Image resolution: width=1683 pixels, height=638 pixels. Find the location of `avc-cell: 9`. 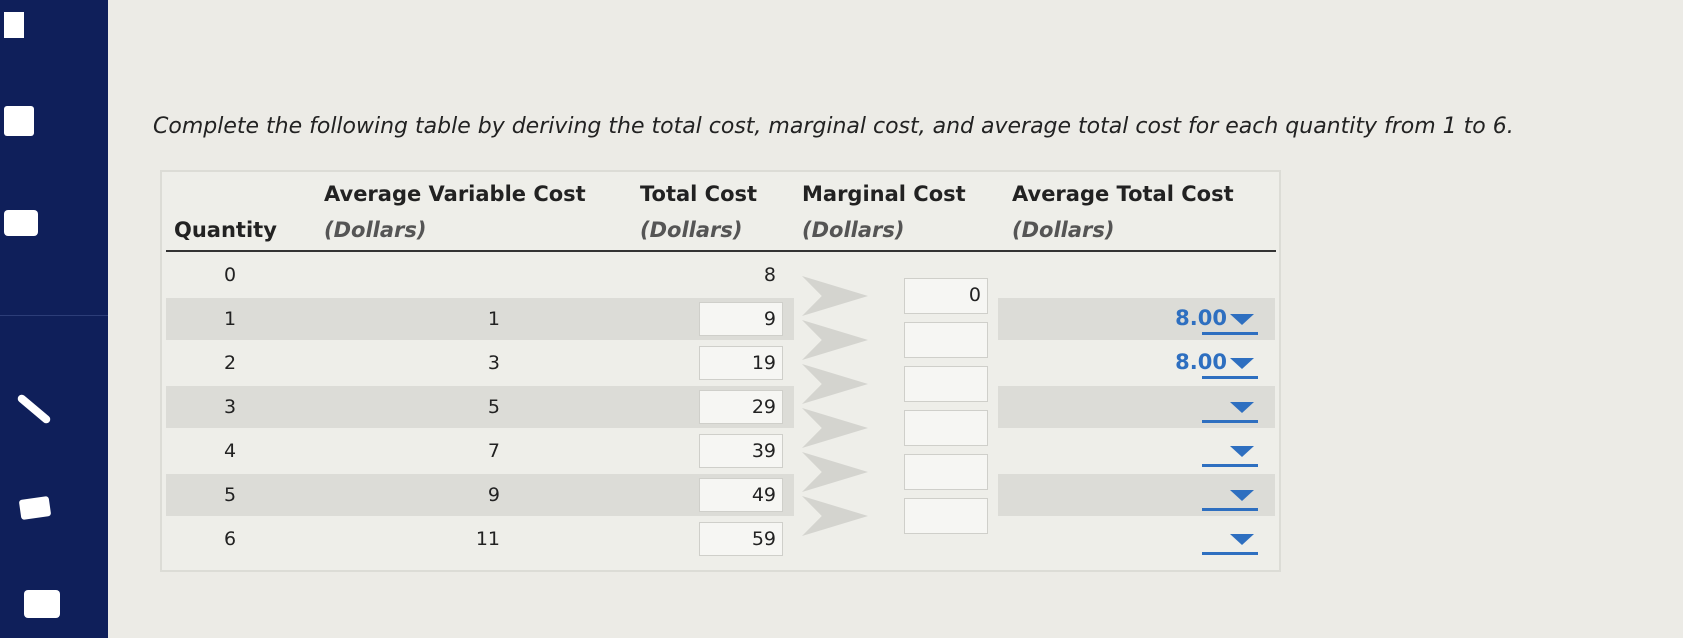

avc-cell: 9 is located at coordinates (493, 495).